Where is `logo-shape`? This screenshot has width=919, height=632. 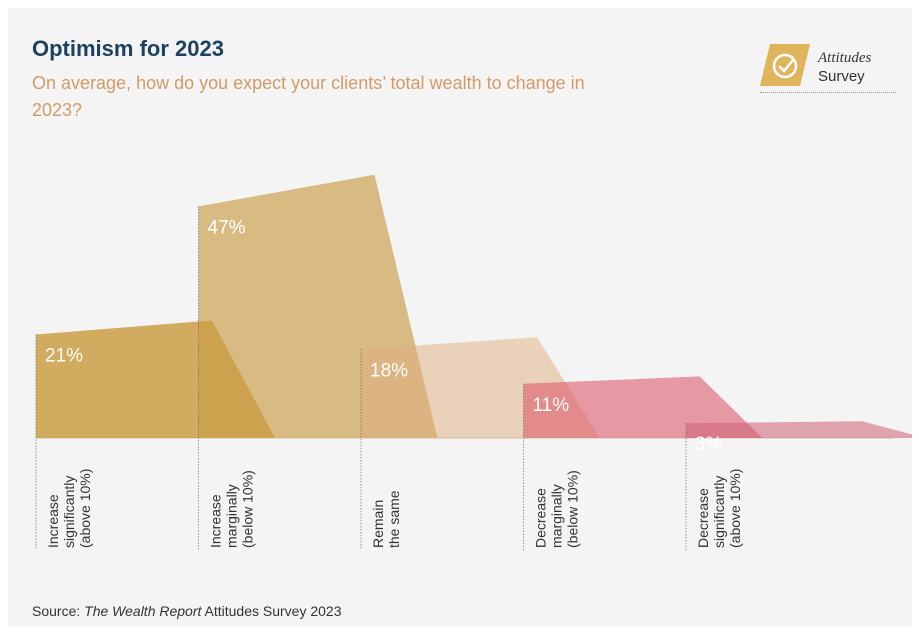
logo-shape is located at coordinates (785, 65).